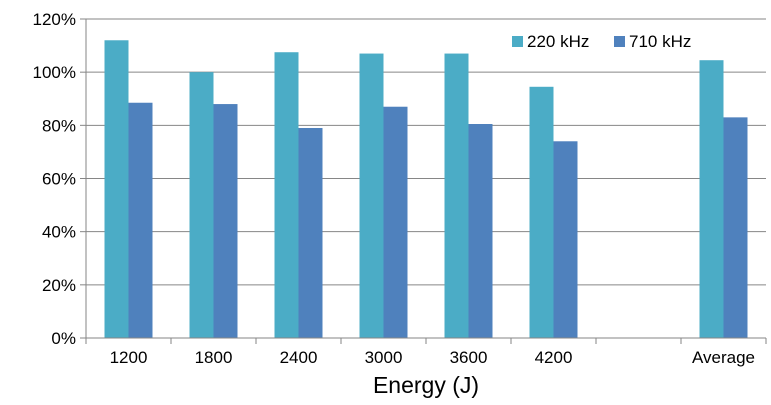 This screenshot has height=405, width=771. What do you see at coordinates (660, 41) in the screenshot?
I see `legend-label: 710 kHz` at bounding box center [660, 41].